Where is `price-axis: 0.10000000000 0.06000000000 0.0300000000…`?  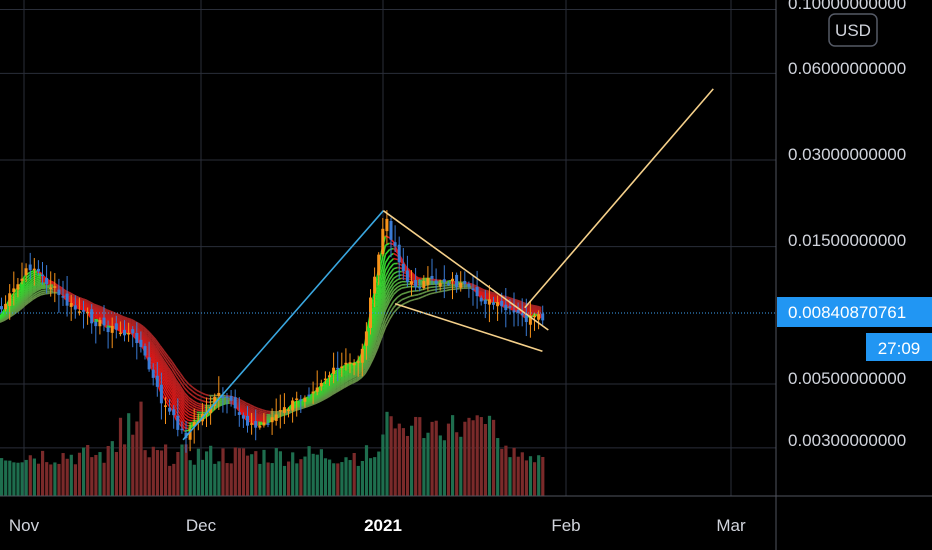 price-axis: 0.10000000000 0.06000000000 0.0300000000… is located at coordinates (847, 225).